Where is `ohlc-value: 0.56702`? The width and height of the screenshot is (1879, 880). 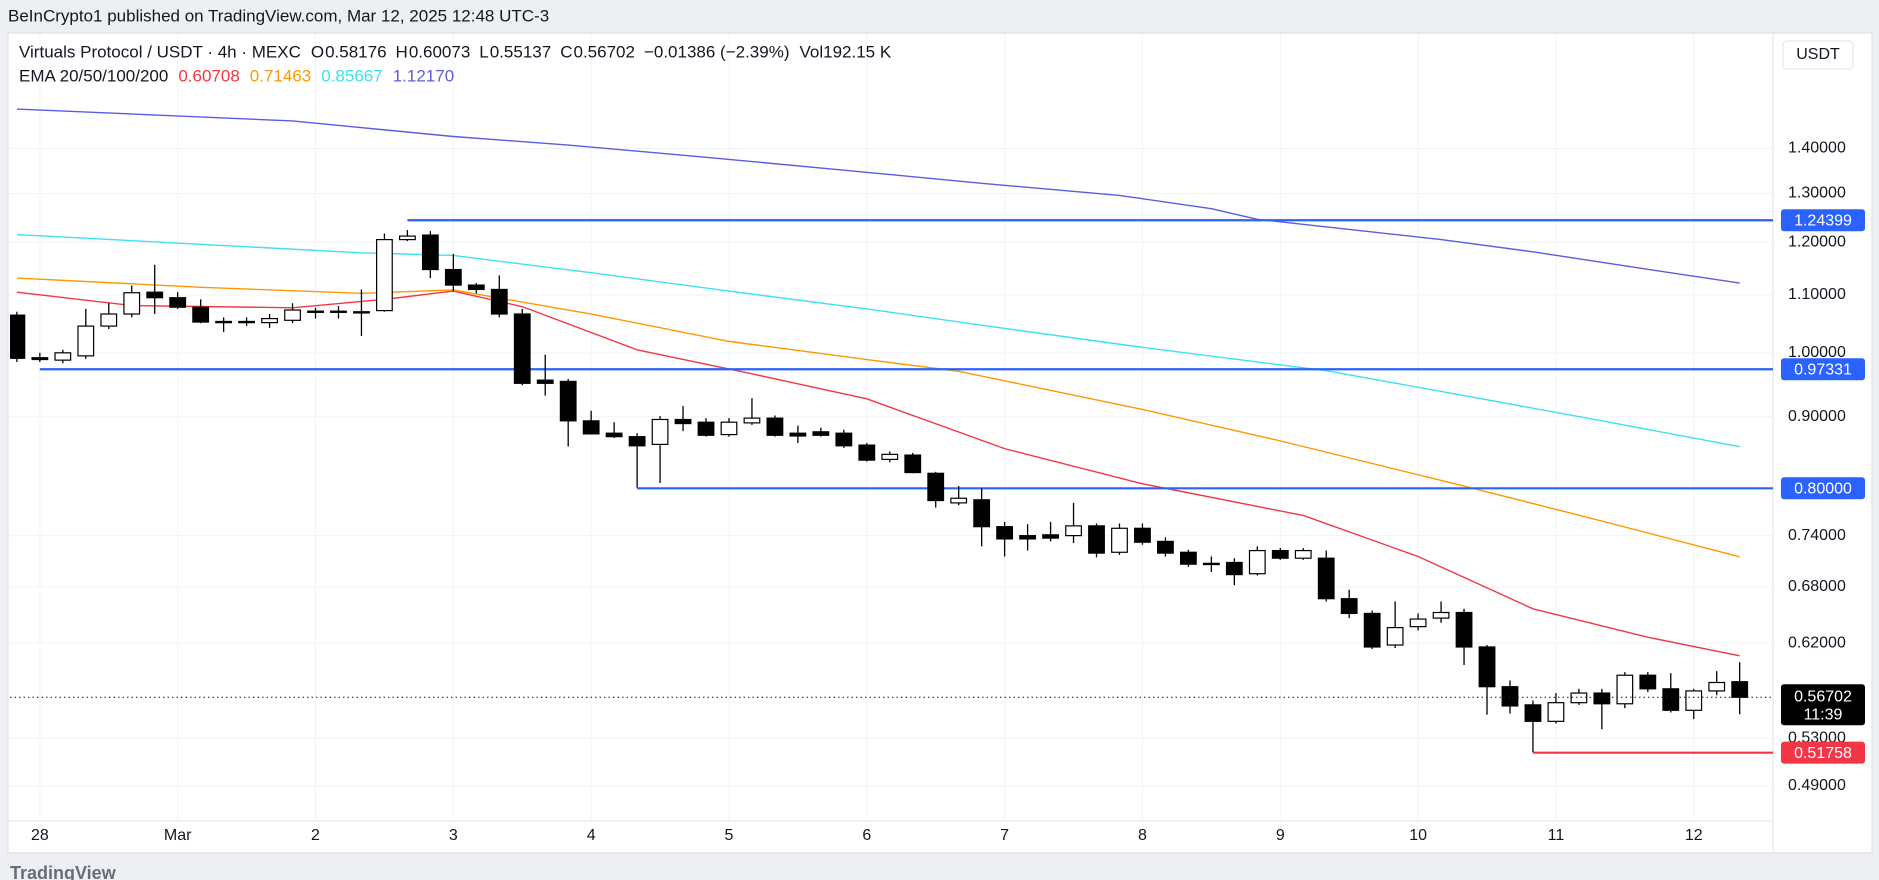 ohlc-value: 0.56702 is located at coordinates (603, 51).